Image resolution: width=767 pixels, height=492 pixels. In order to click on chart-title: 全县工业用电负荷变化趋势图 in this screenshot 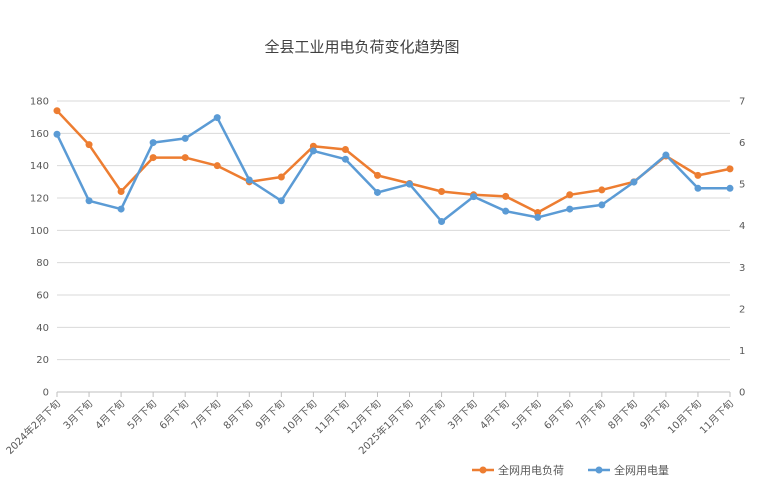, I will do `click(361, 47)`.